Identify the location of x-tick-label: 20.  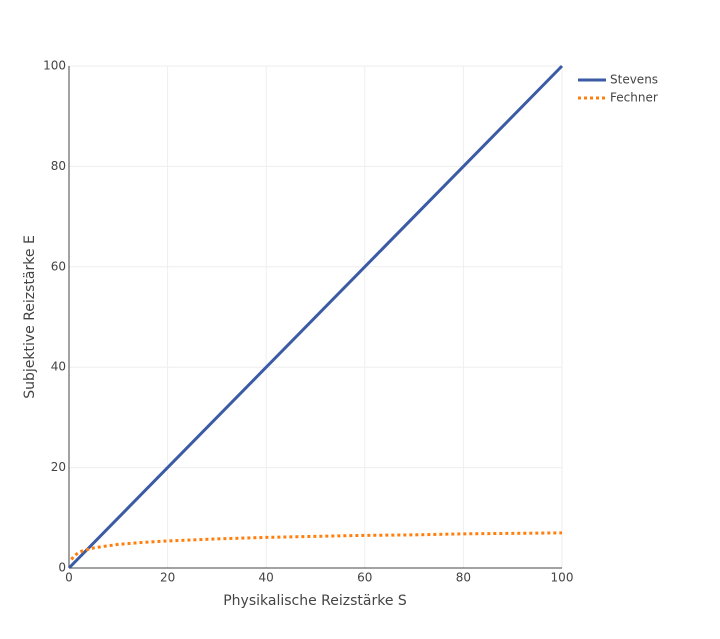
(167, 578).